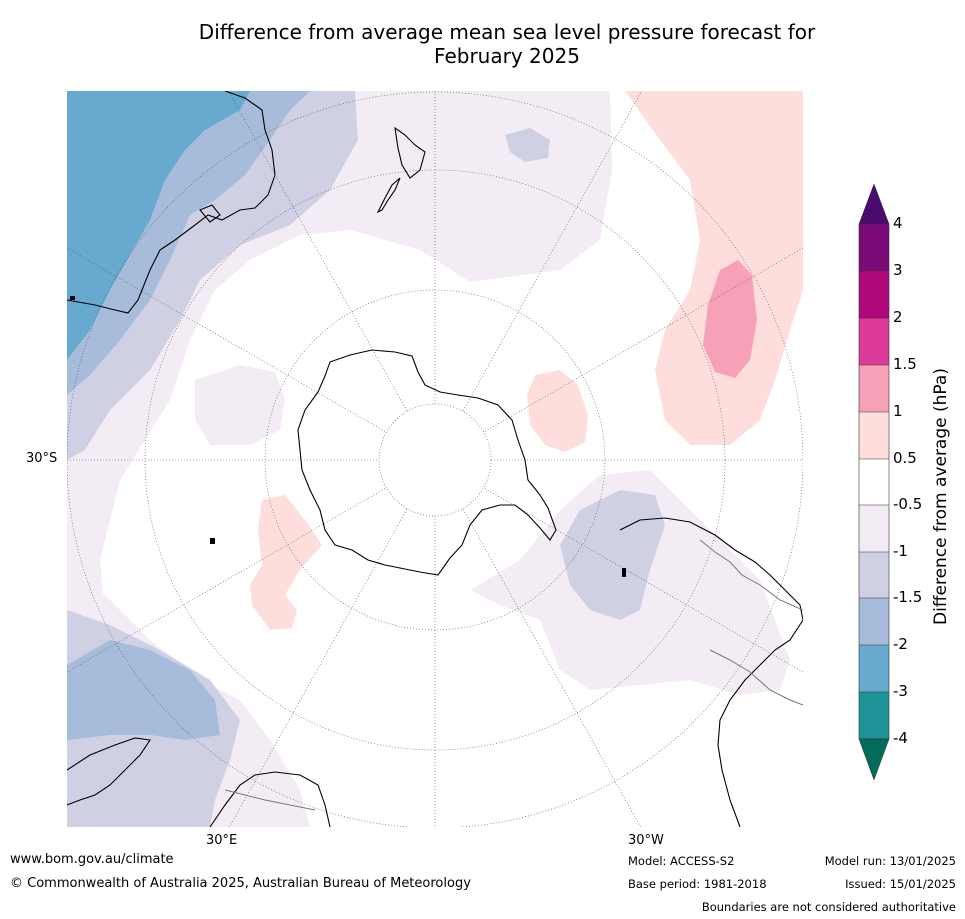 The height and width of the screenshot is (919, 965). What do you see at coordinates (890, 861) in the screenshot?
I see `footer-model-run: Model run: 13/01/2025` at bounding box center [890, 861].